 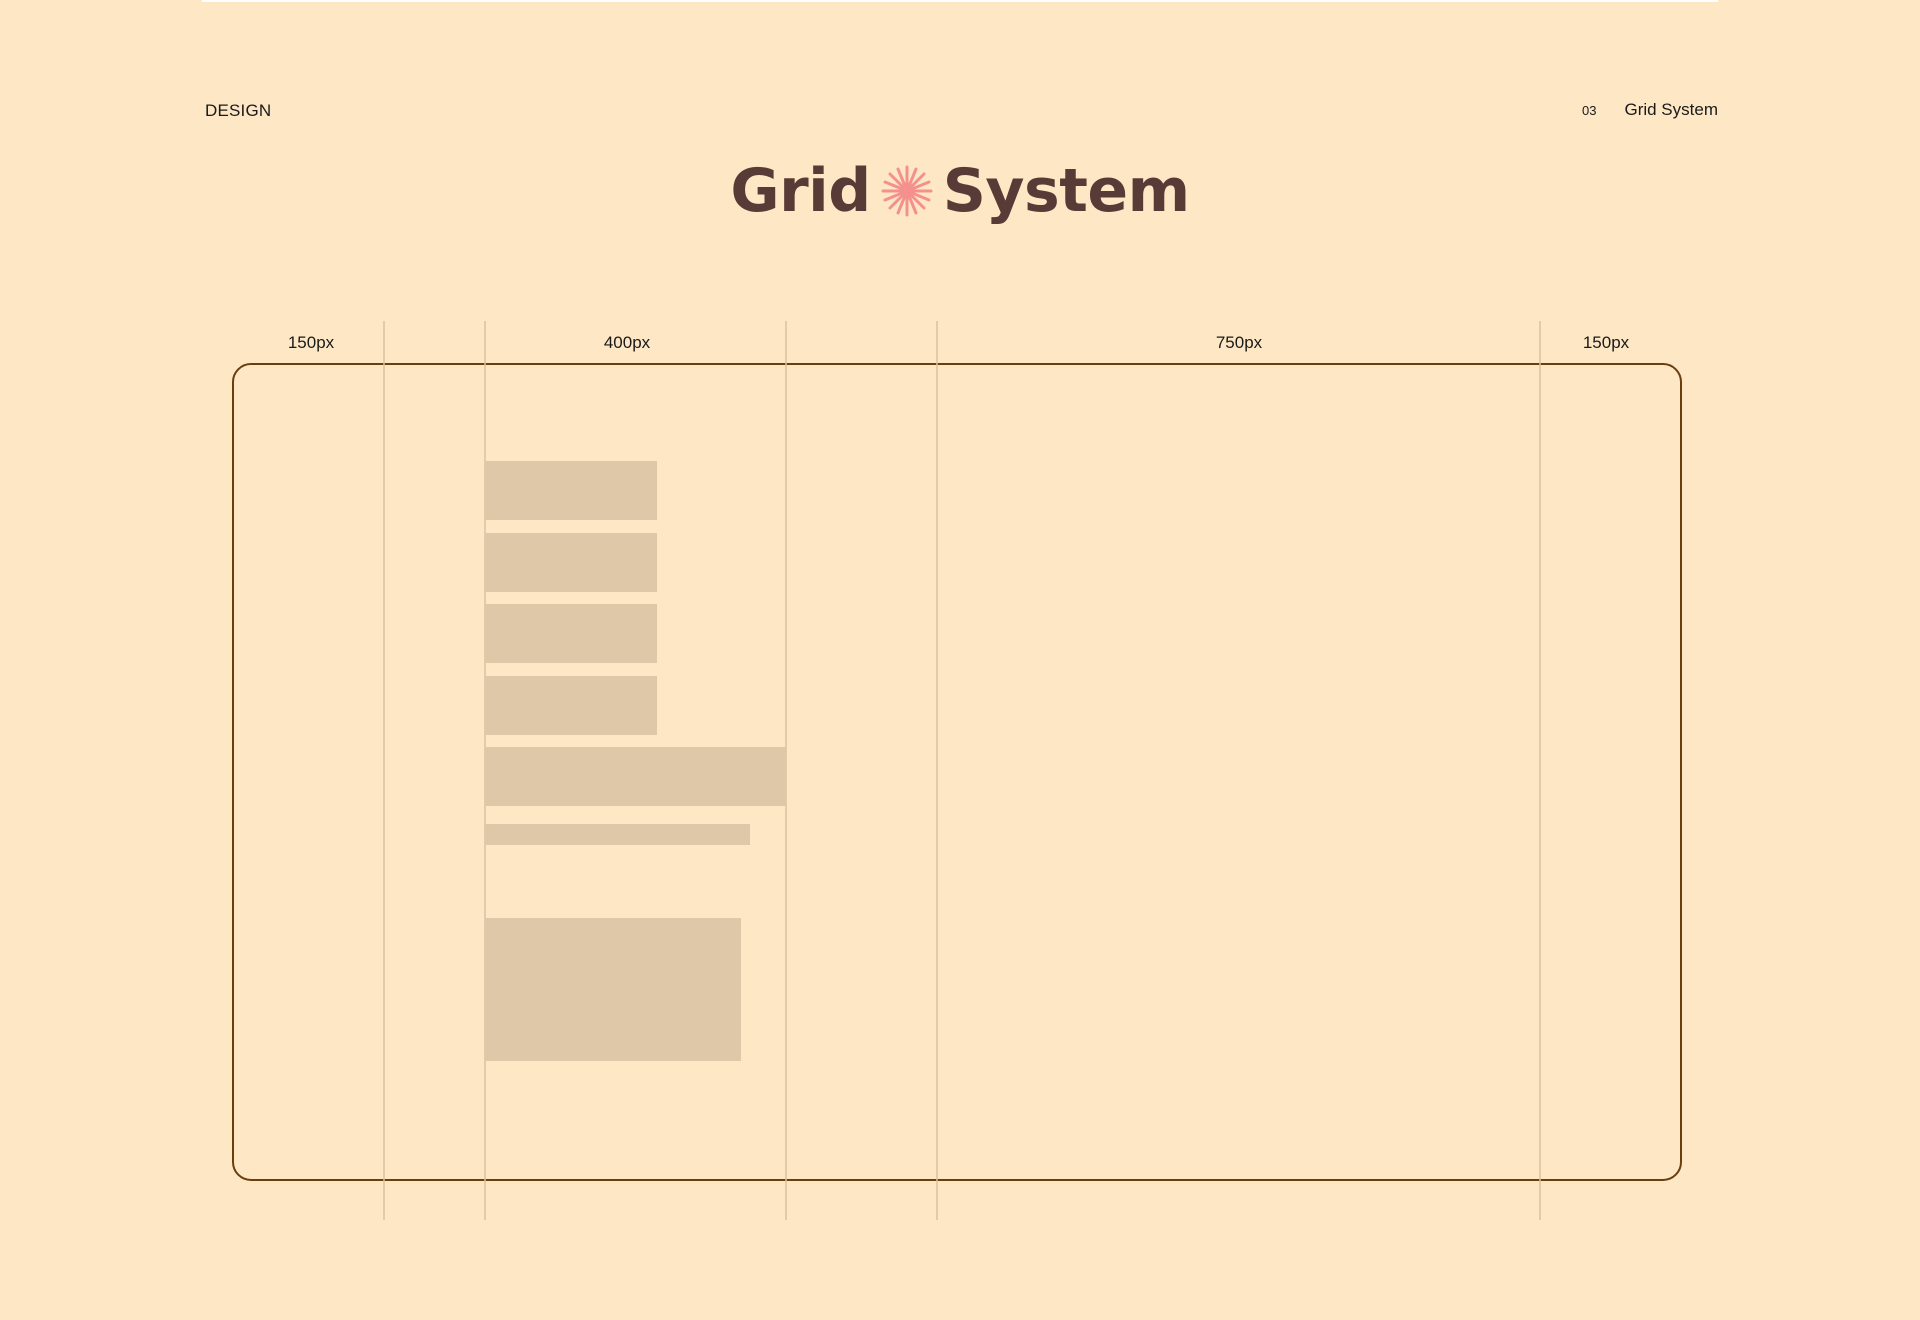 I want to click on page-title: Grid System, so click(x=960, y=191).